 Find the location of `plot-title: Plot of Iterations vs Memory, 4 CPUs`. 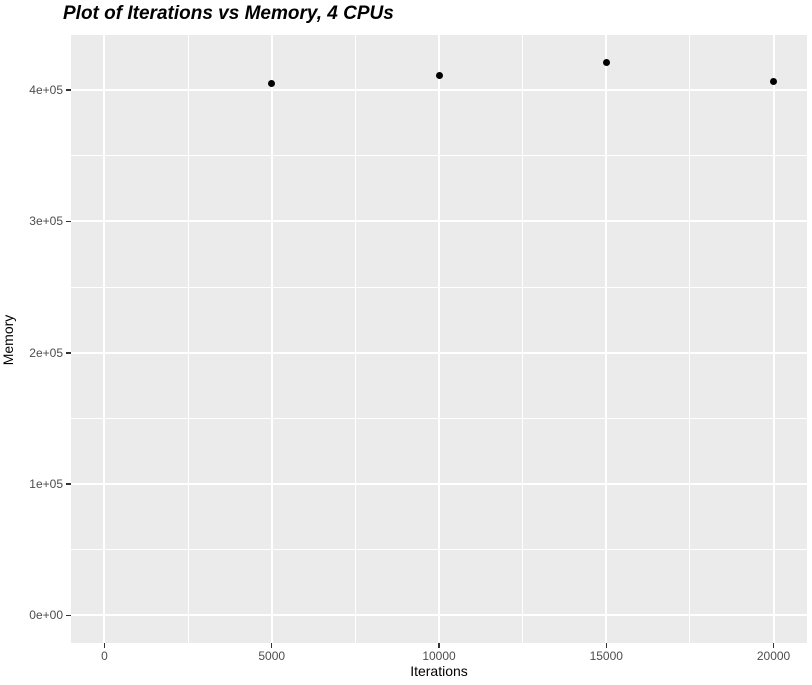

plot-title: Plot of Iterations vs Memory, 4 CPUs is located at coordinates (228, 13).